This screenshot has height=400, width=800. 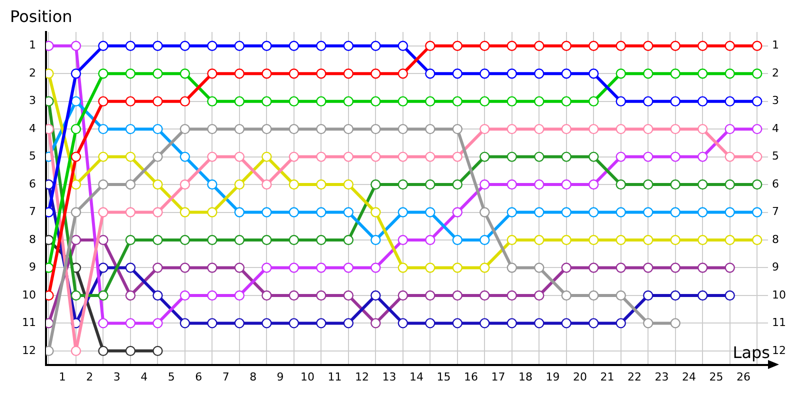 What do you see at coordinates (751, 352) in the screenshot?
I see `x-axis-title: Laps` at bounding box center [751, 352].